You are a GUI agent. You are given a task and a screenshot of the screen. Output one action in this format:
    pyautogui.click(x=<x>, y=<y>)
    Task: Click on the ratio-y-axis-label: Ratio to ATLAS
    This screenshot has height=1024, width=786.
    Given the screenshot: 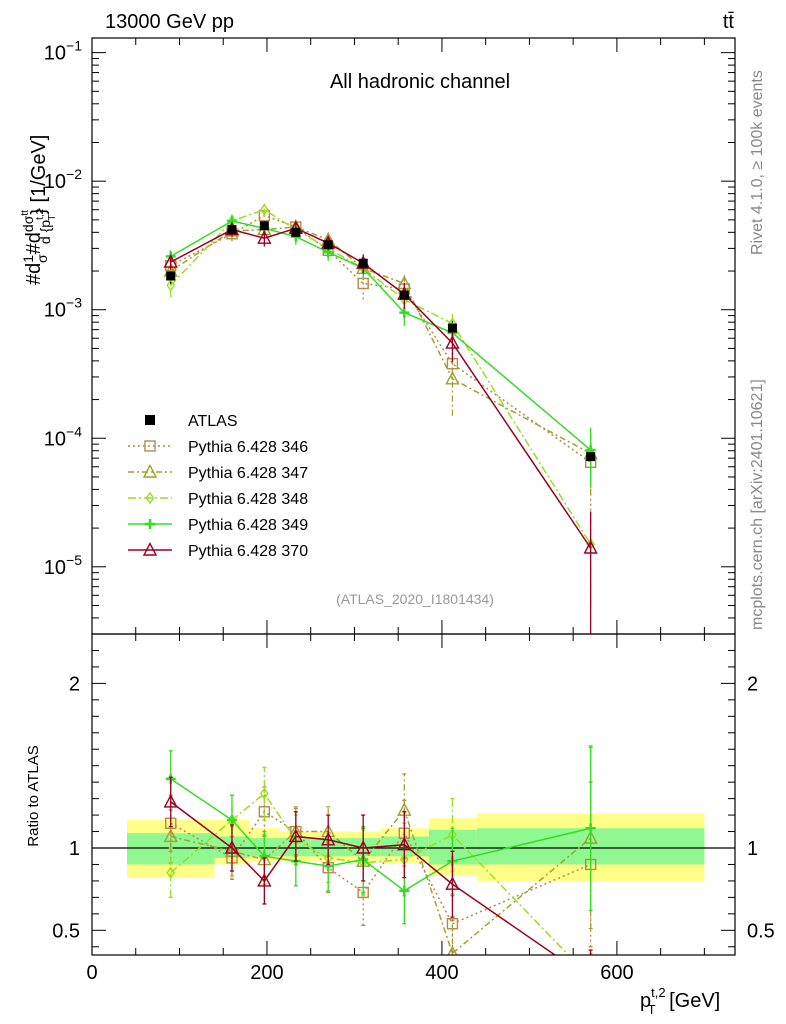 What is the action you would take?
    pyautogui.click(x=33, y=795)
    